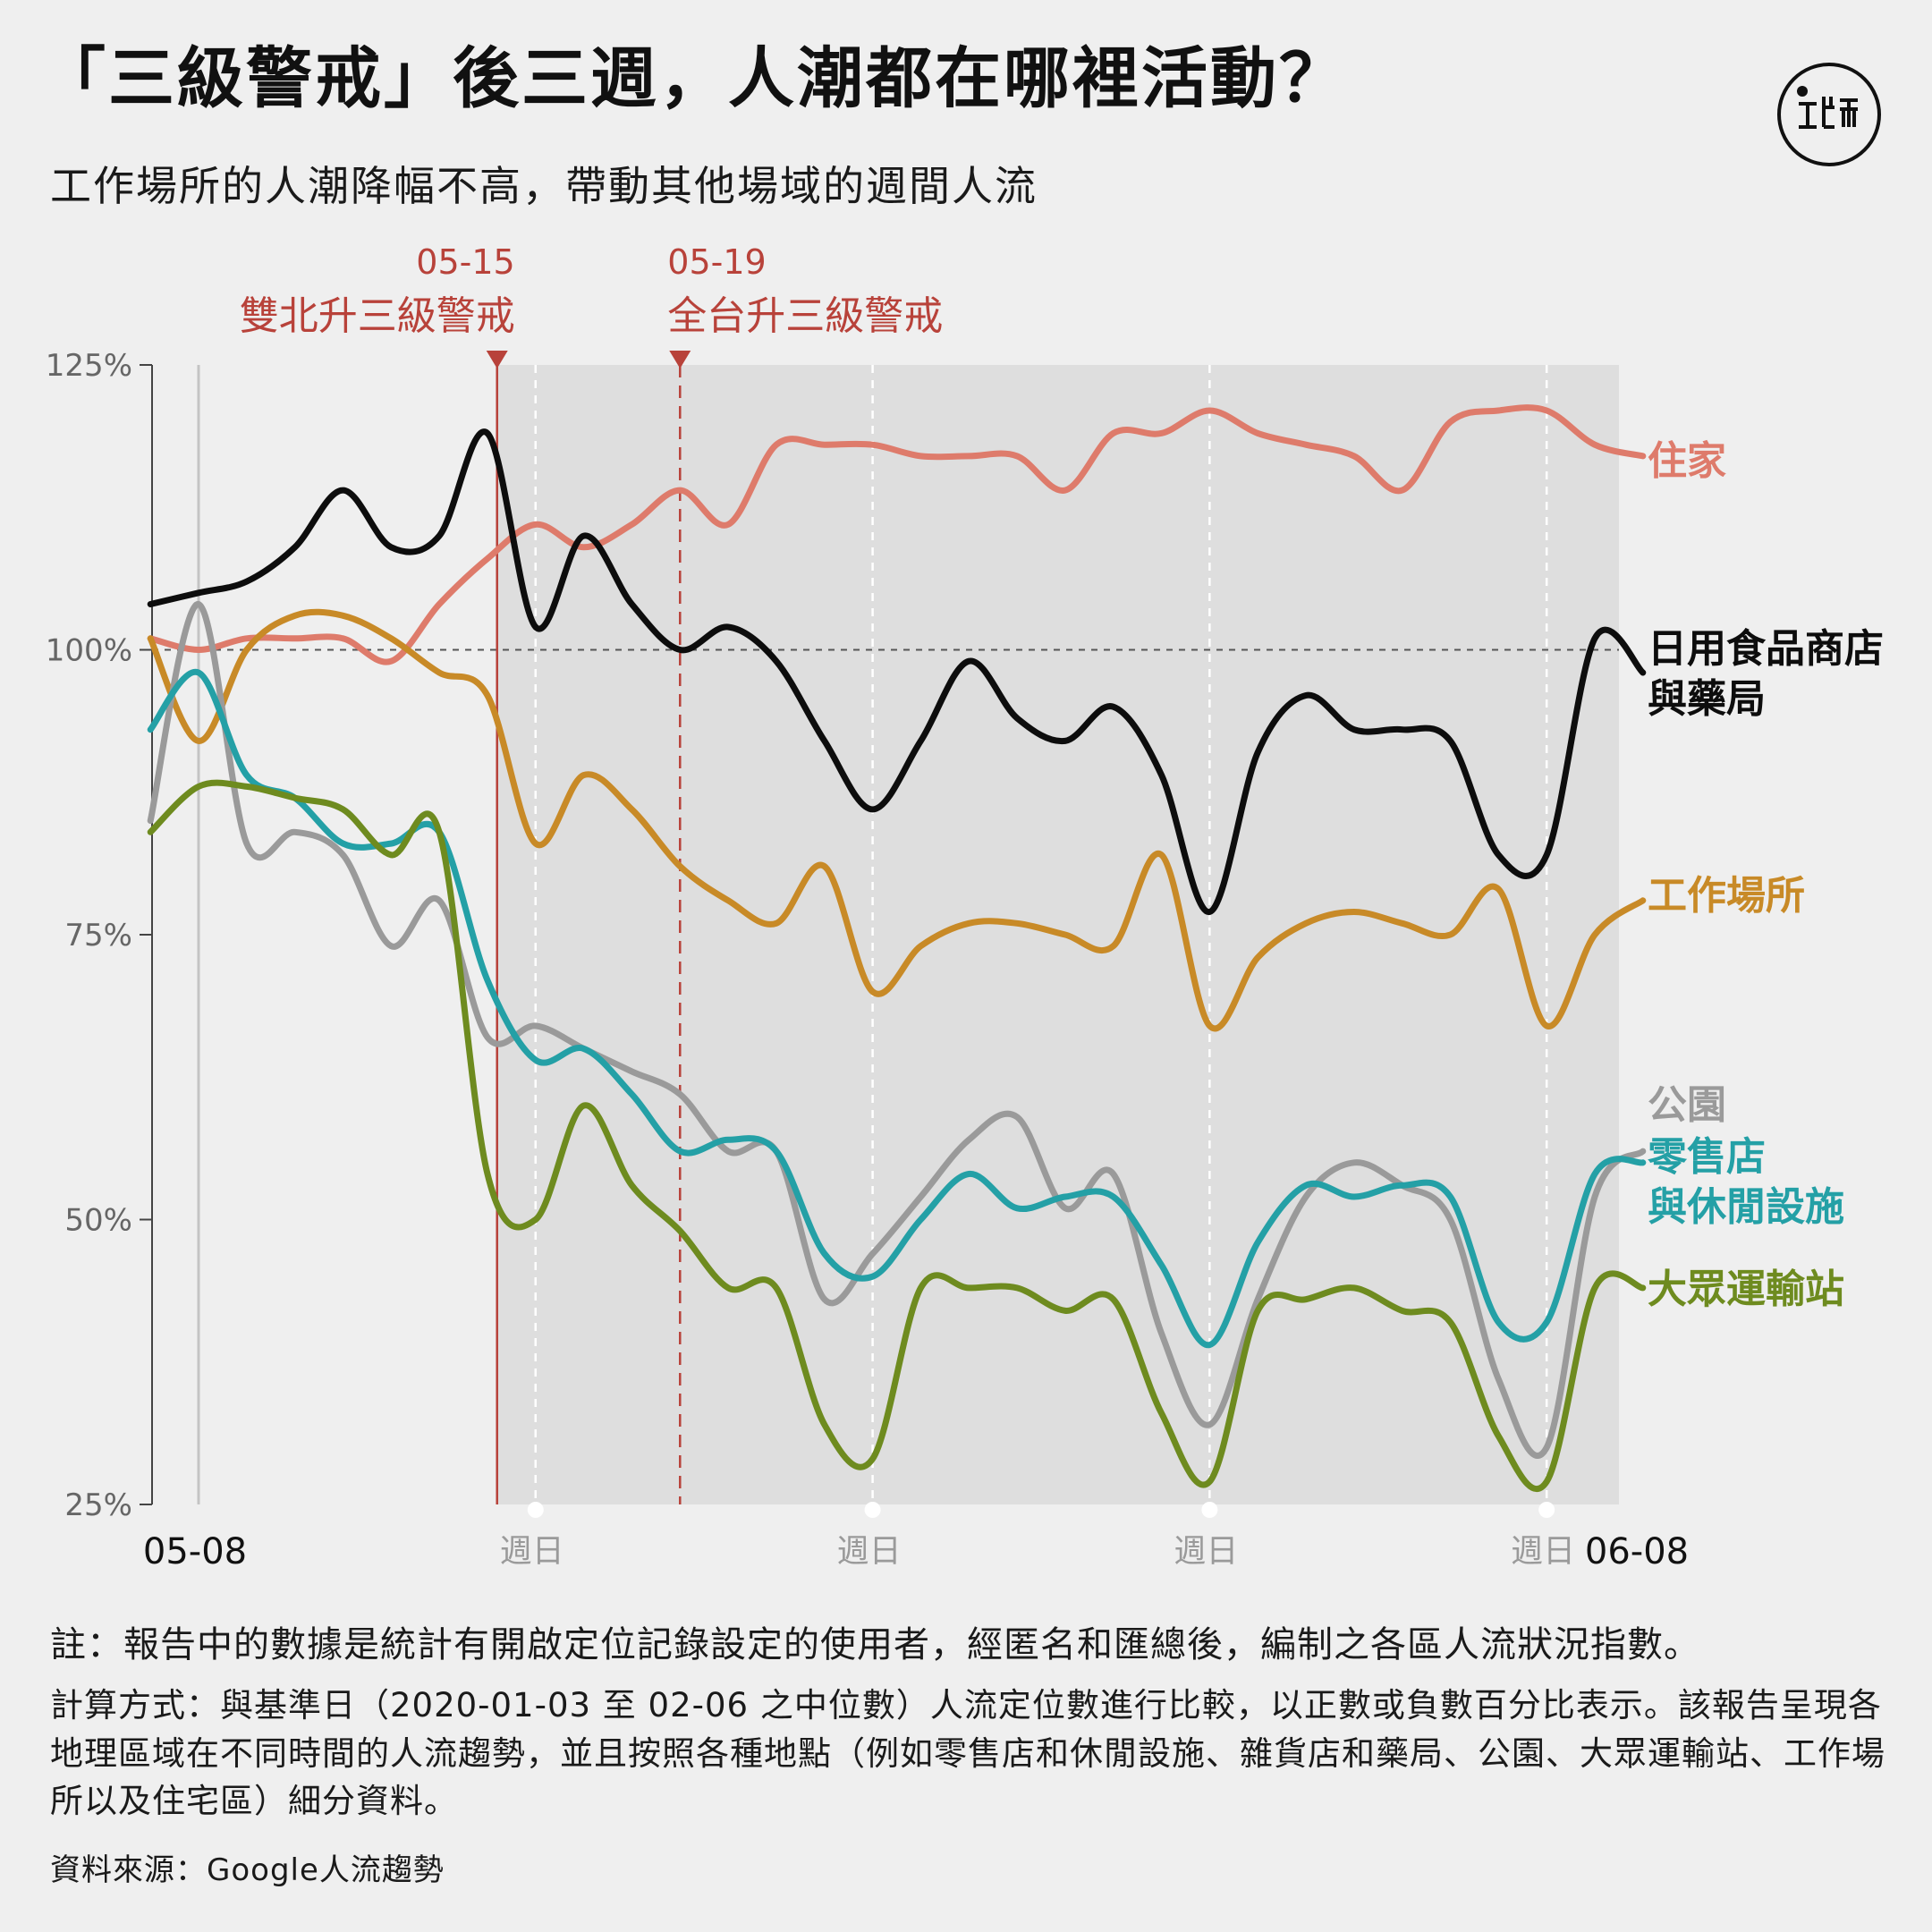 This screenshot has height=1932, width=1932. I want to click on chart-subtitle: 工作場所的人潮降幅不高，帶動其他場域的週間人流, so click(544, 186).